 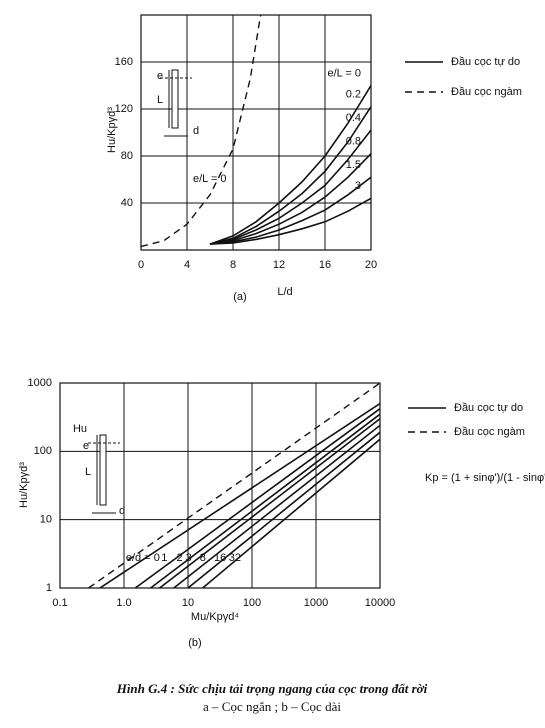 I want to click on y-tick-label: 1, so click(x=49, y=588).